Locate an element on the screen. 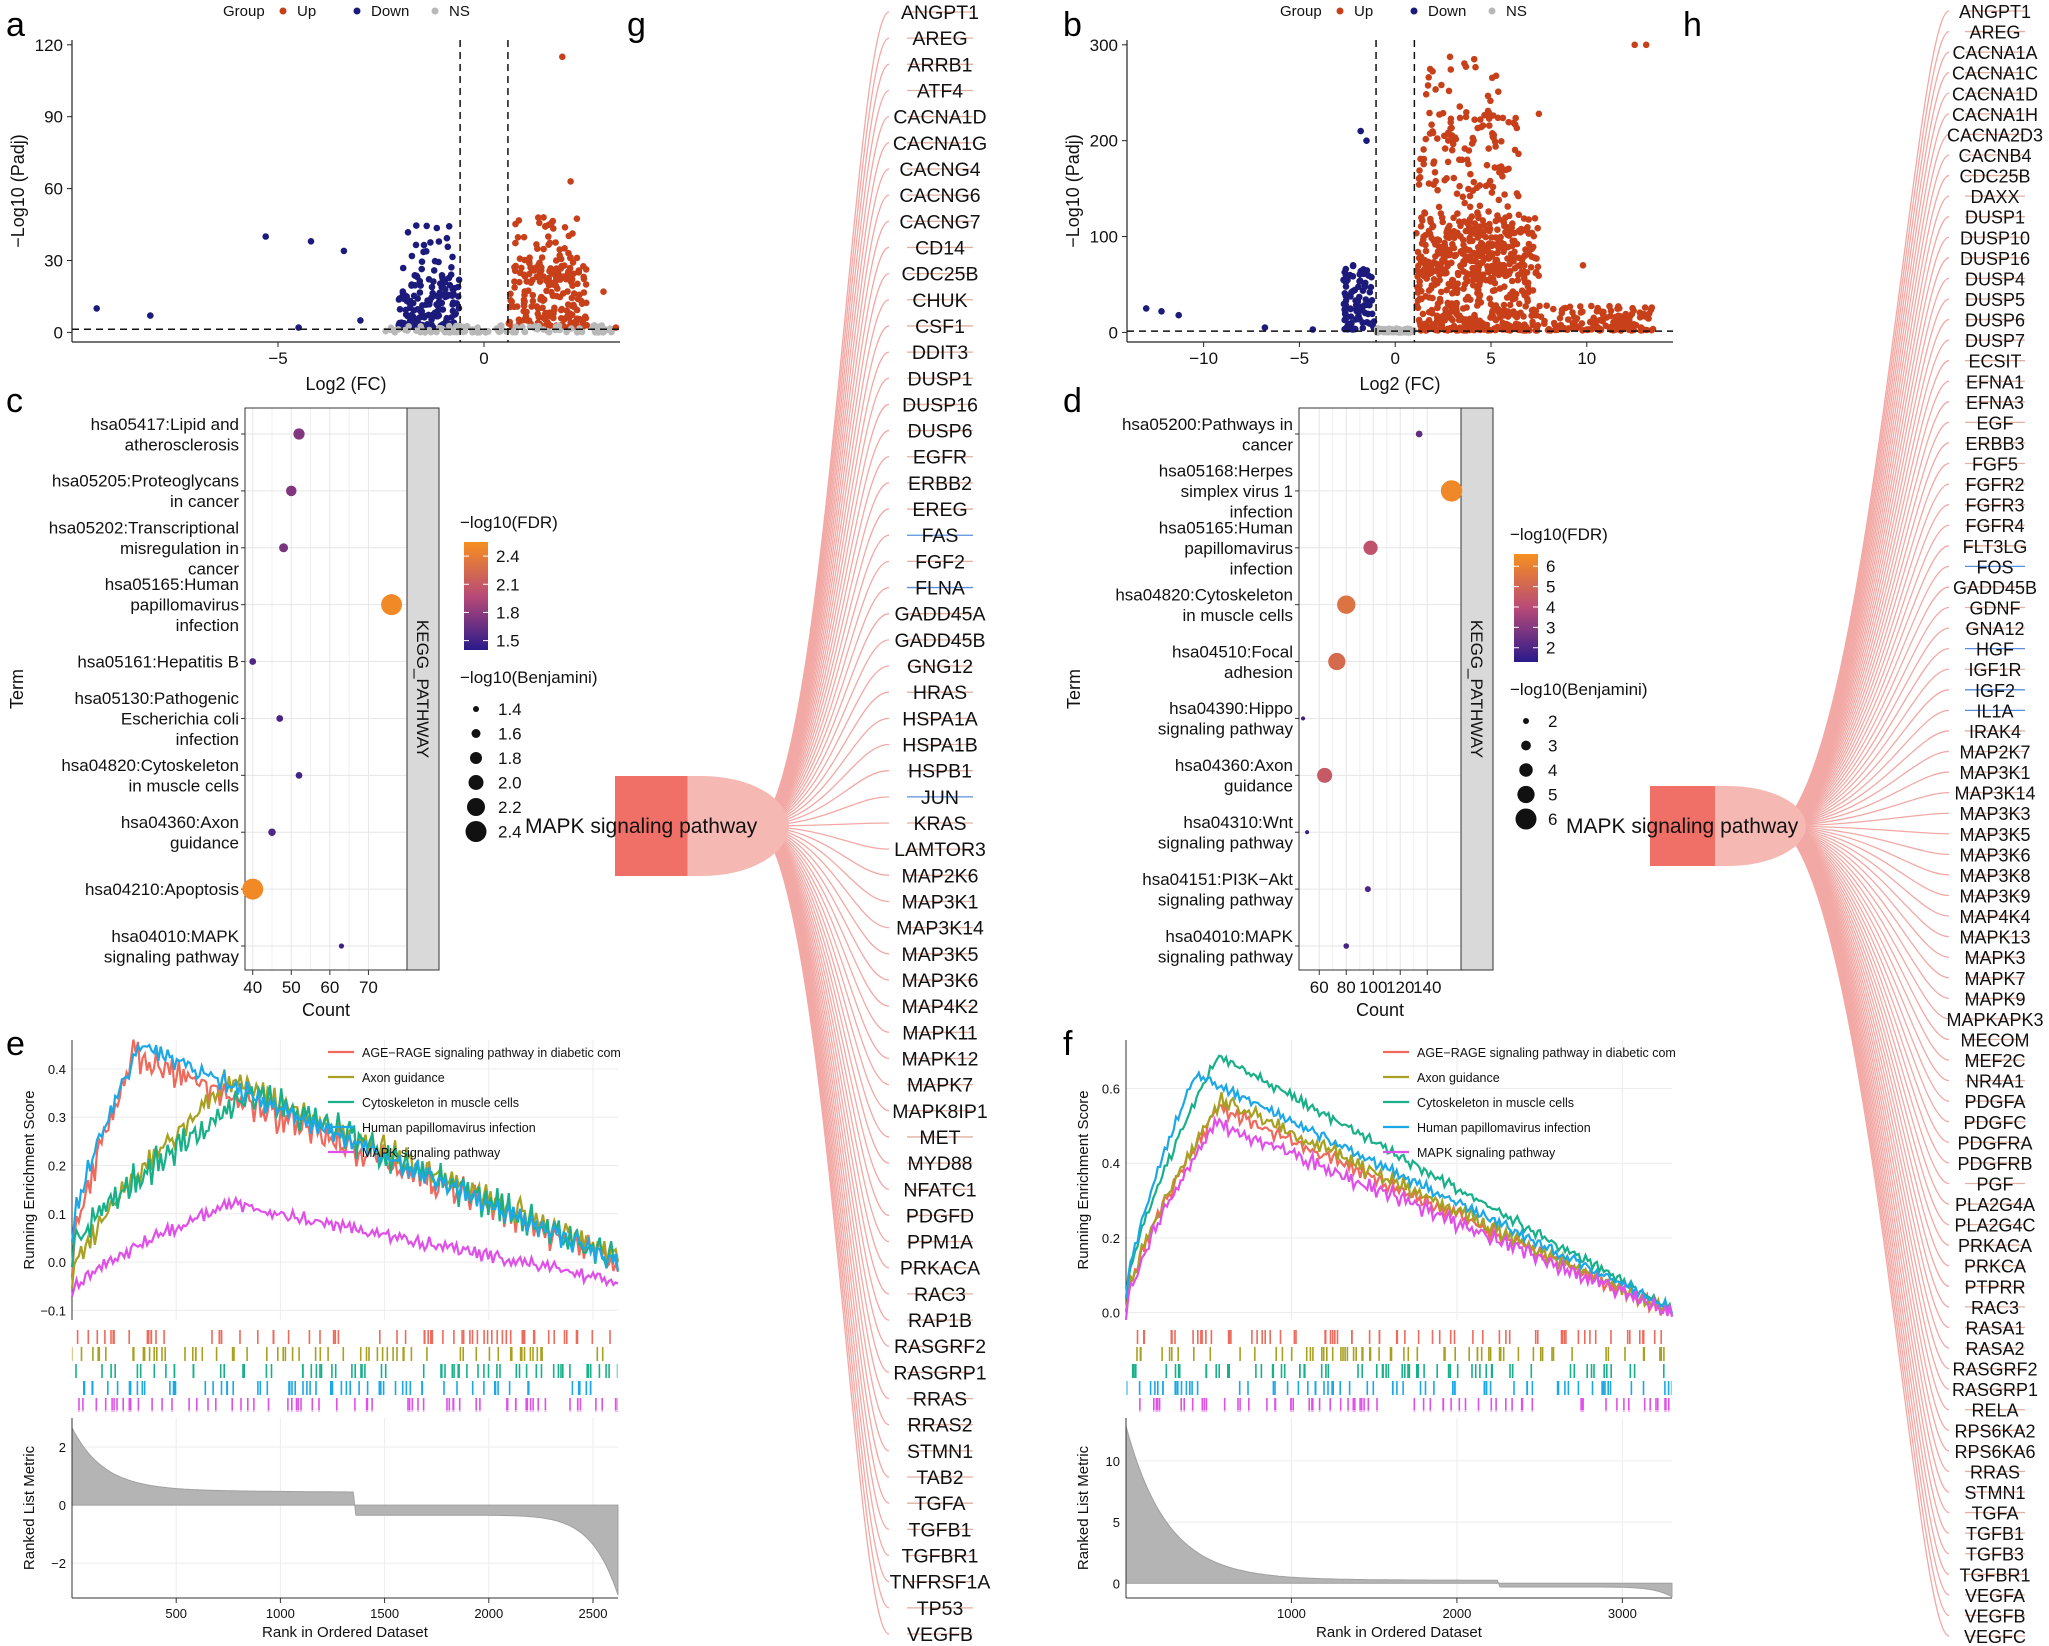 This screenshot has height=1646, width=2049. legend-title: Group is located at coordinates (1301, 11).